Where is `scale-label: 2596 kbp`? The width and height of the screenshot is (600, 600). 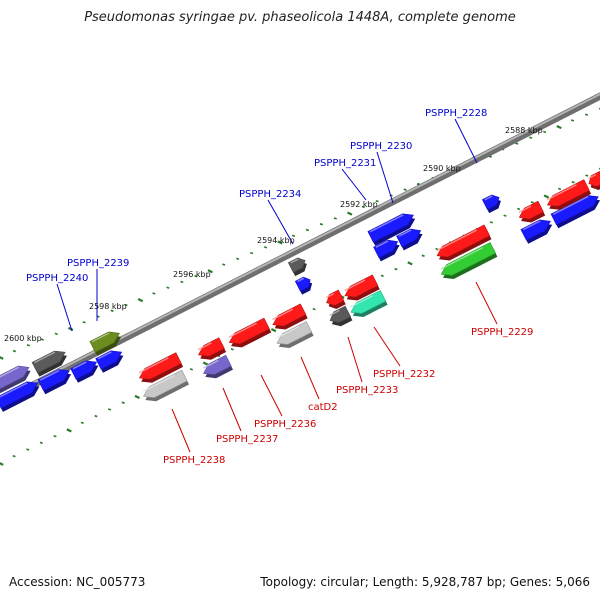
scale-label: 2596 kbp is located at coordinates (192, 274).